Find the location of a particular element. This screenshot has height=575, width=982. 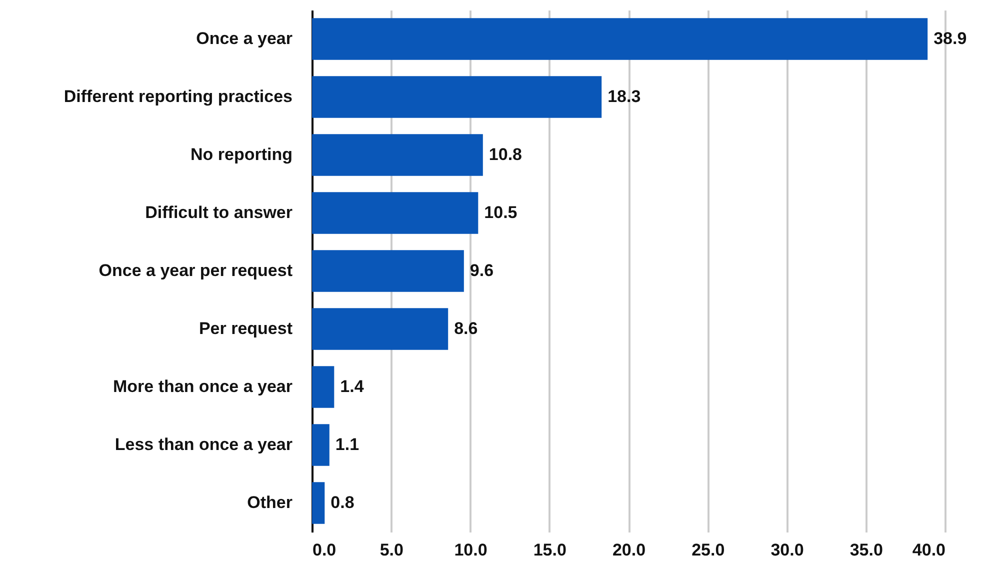

data-label: 9.6 is located at coordinates (482, 270).